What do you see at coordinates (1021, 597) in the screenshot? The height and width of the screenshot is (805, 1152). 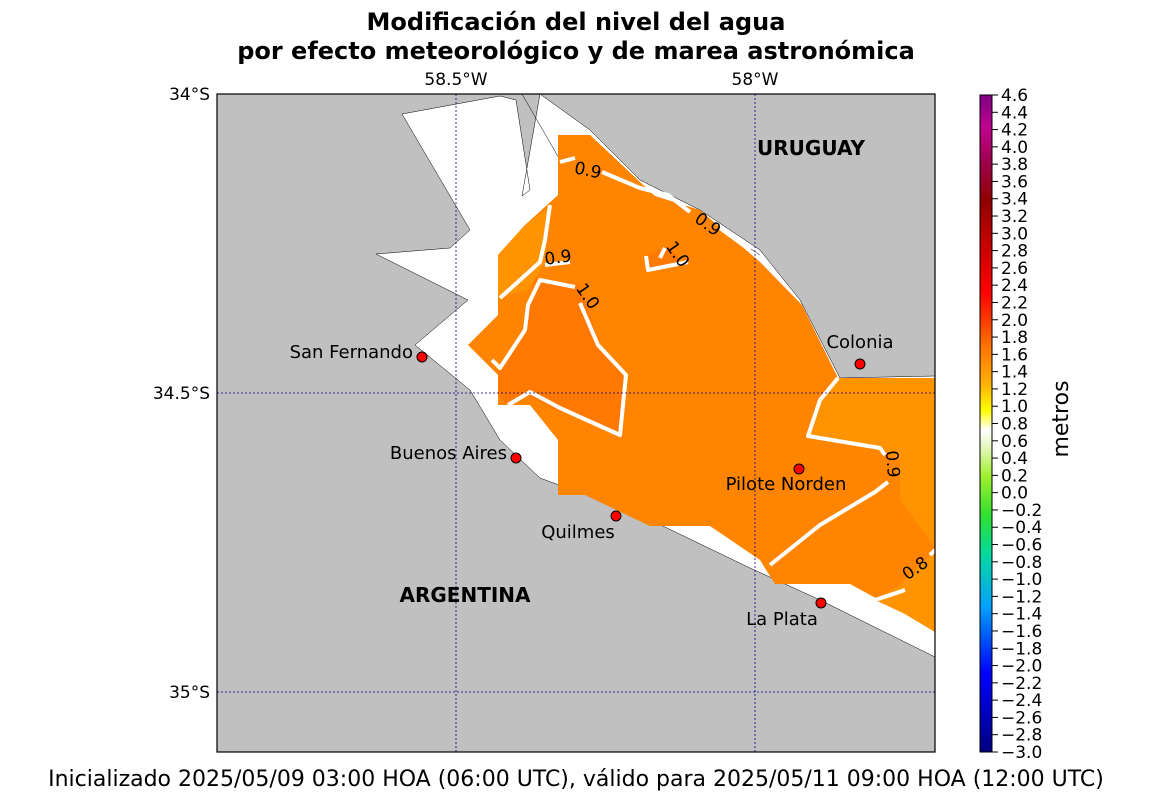 I see `colorbar-tick-label: −1.2` at bounding box center [1021, 597].